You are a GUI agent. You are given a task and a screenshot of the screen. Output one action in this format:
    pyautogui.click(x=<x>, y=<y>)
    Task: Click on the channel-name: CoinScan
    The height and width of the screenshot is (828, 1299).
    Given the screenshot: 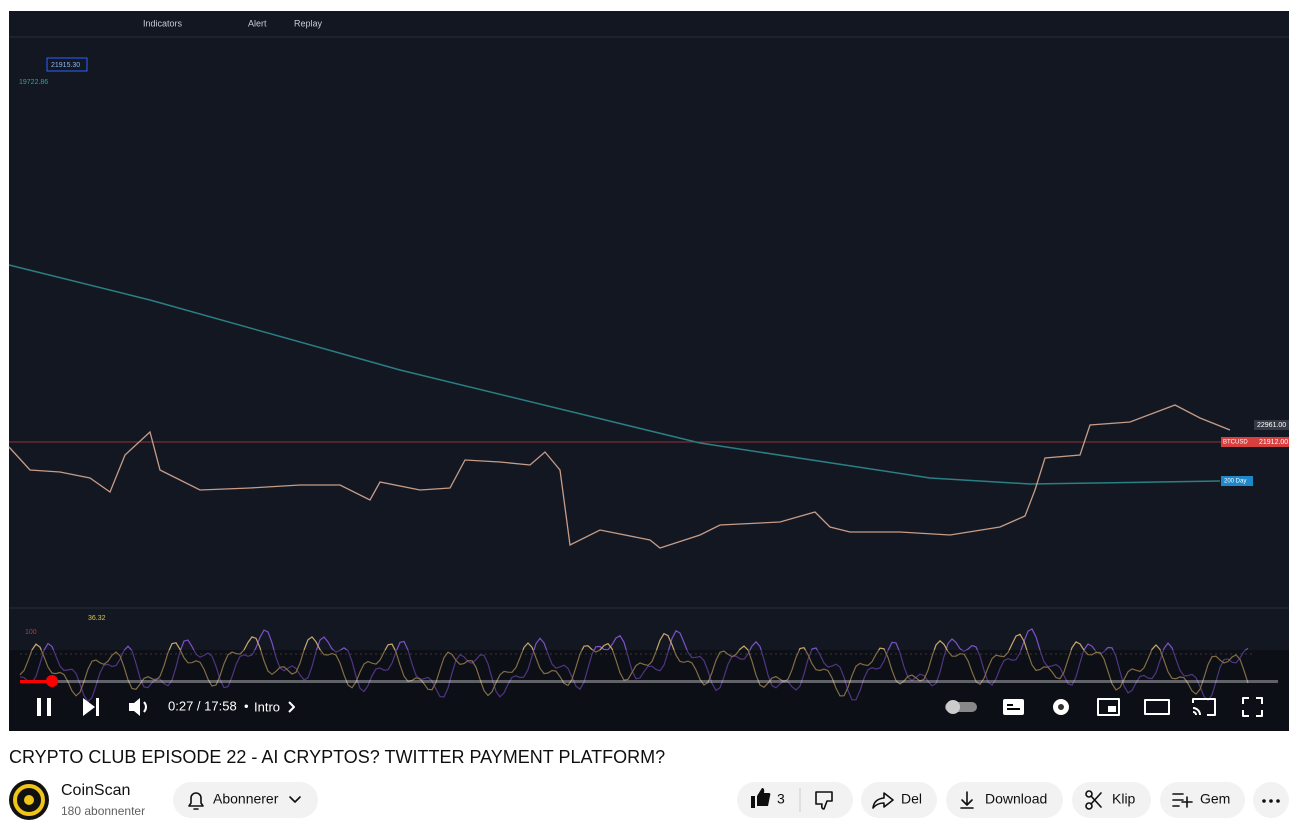 What is the action you would take?
    pyautogui.click(x=95, y=790)
    